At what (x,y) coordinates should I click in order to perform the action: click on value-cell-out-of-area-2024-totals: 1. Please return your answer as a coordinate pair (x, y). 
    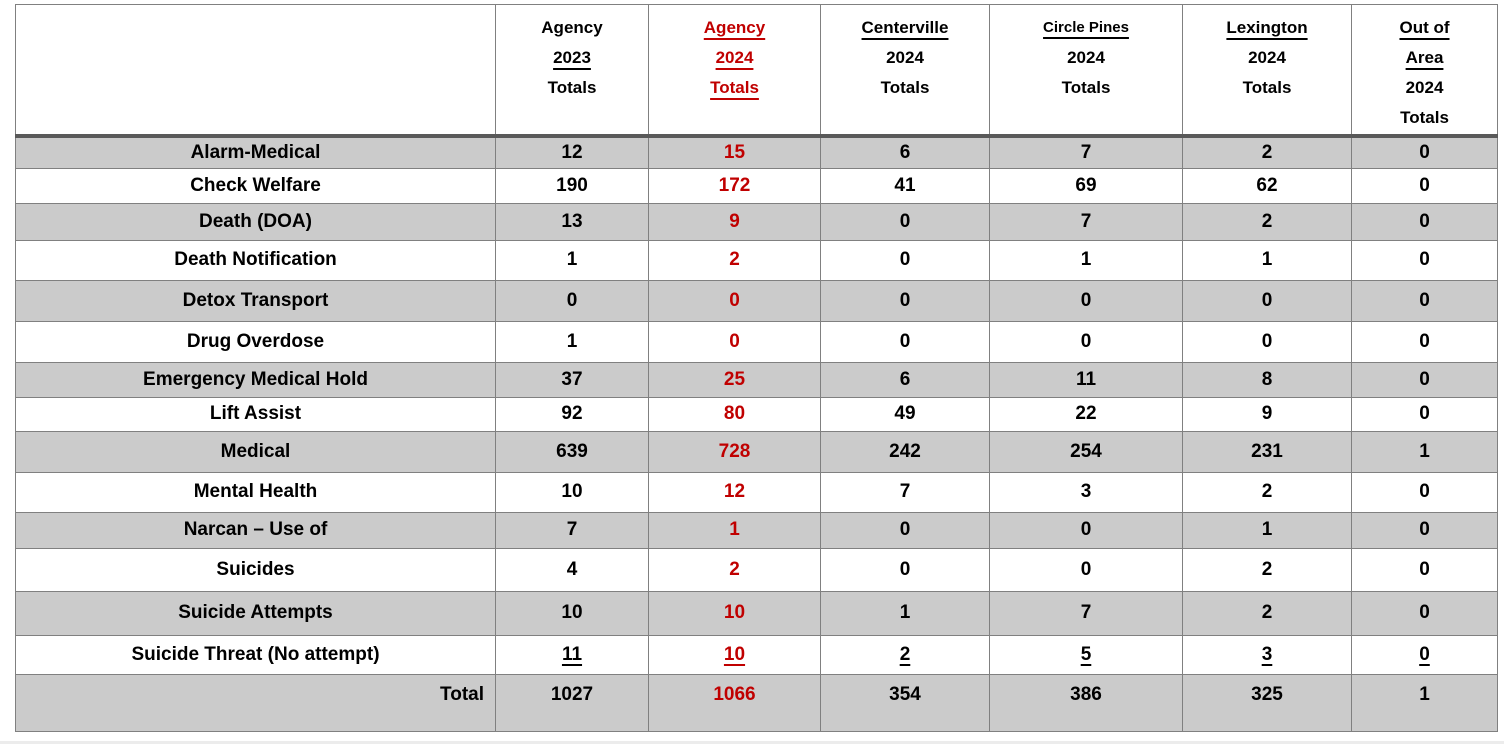
    Looking at the image, I should click on (1424, 451).